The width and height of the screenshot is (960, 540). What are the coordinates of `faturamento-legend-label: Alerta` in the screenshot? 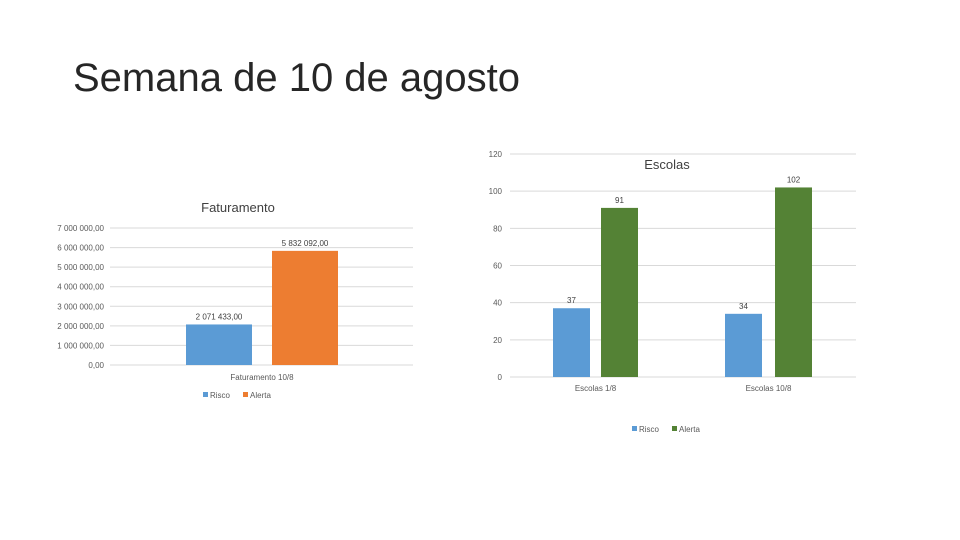 It's located at (260, 395).